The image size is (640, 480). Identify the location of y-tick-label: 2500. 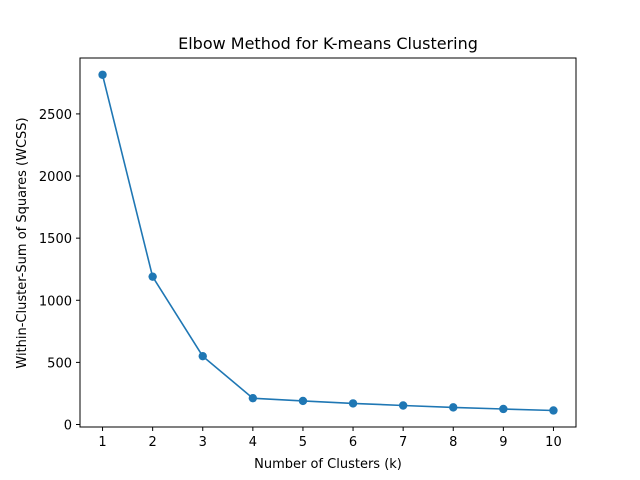
(55, 115).